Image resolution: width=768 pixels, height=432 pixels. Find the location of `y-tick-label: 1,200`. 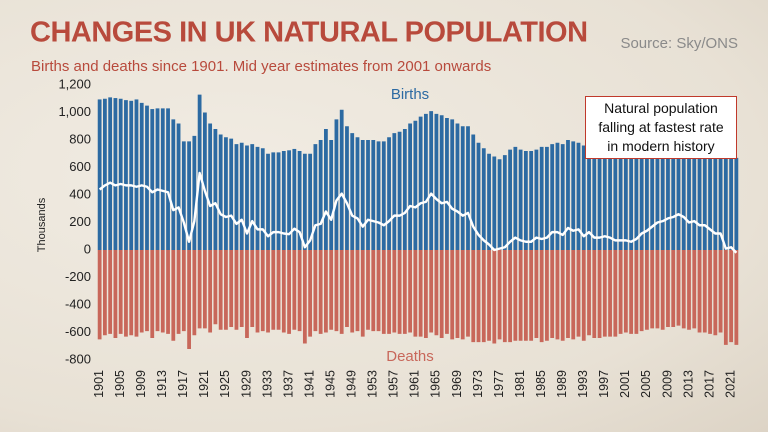

y-tick-label: 1,200 is located at coordinates (74, 83).